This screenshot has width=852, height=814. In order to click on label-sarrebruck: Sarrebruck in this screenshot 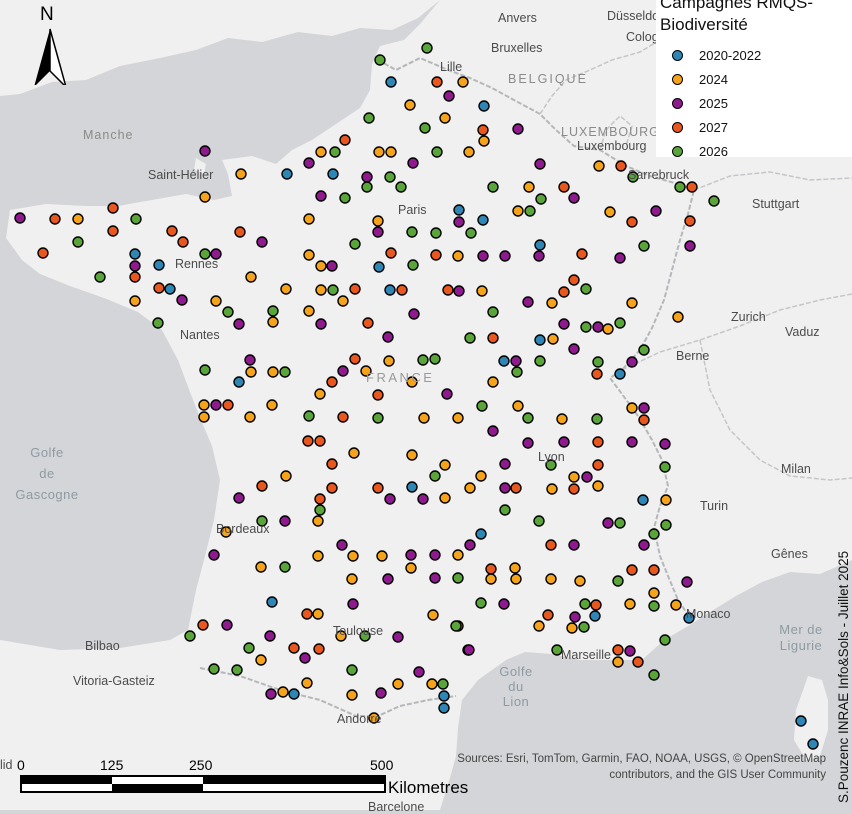, I will do `click(659, 175)`.